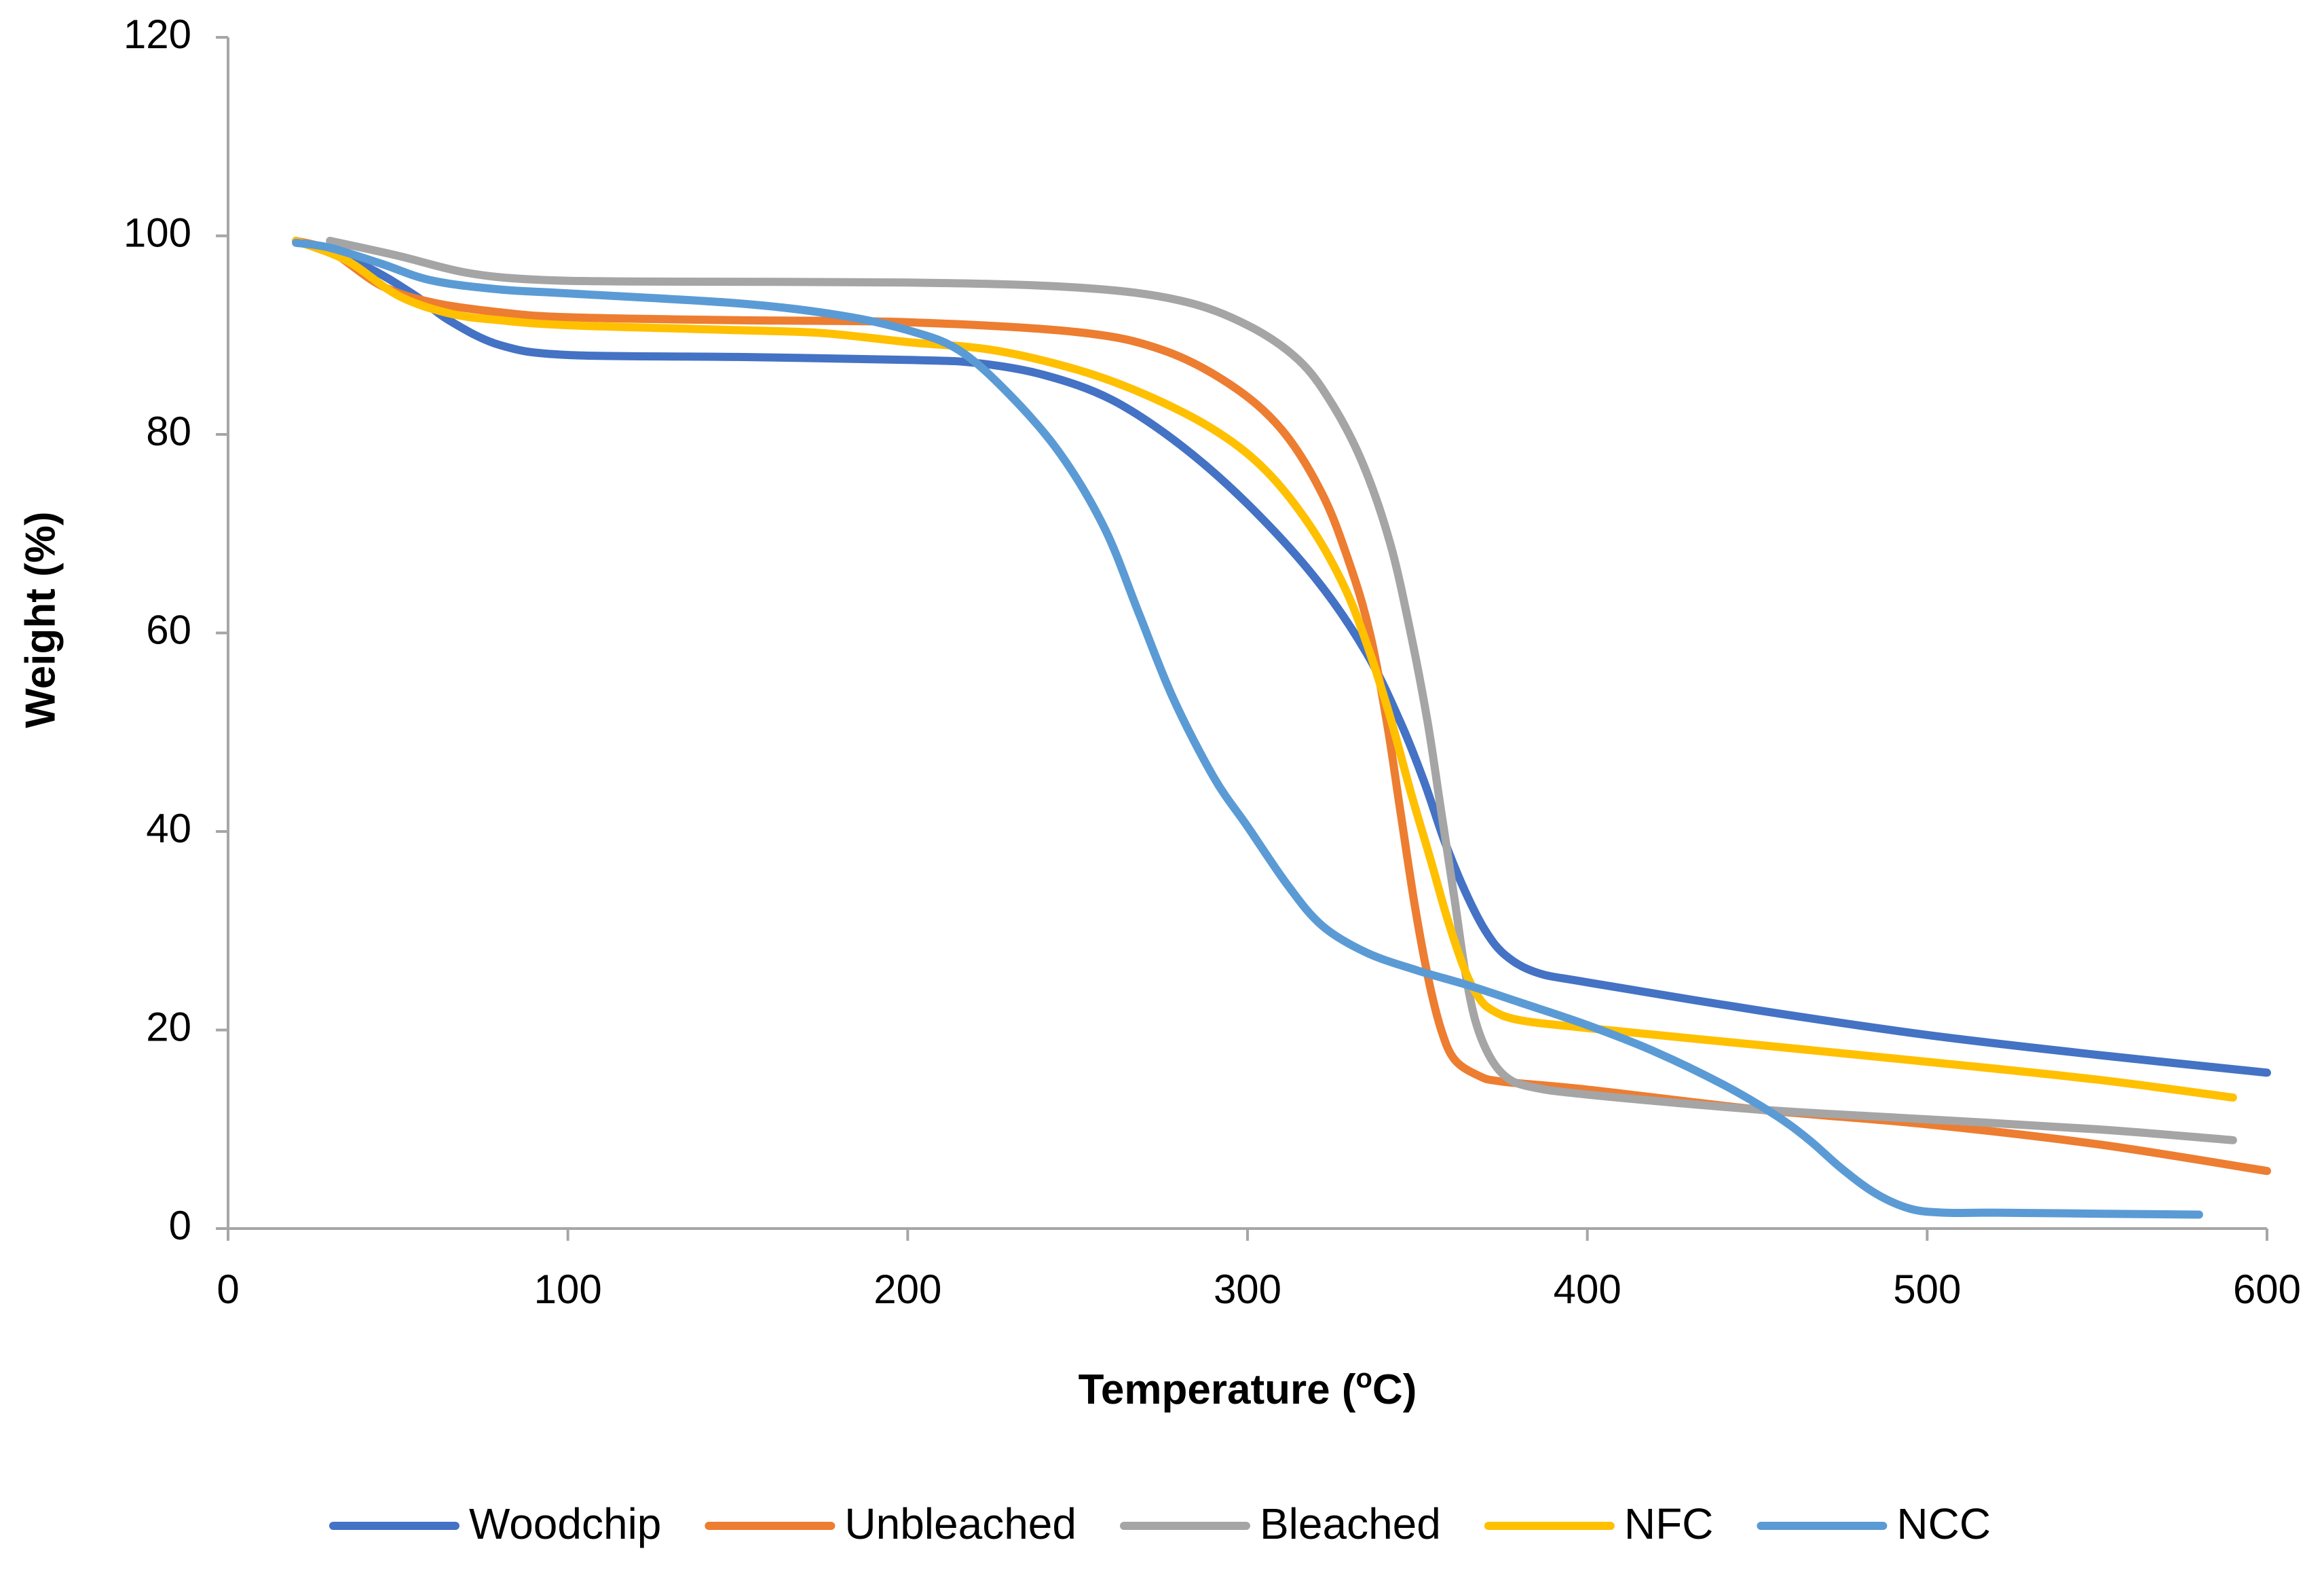  I want to click on x-tick-label: 0, so click(228, 1289).